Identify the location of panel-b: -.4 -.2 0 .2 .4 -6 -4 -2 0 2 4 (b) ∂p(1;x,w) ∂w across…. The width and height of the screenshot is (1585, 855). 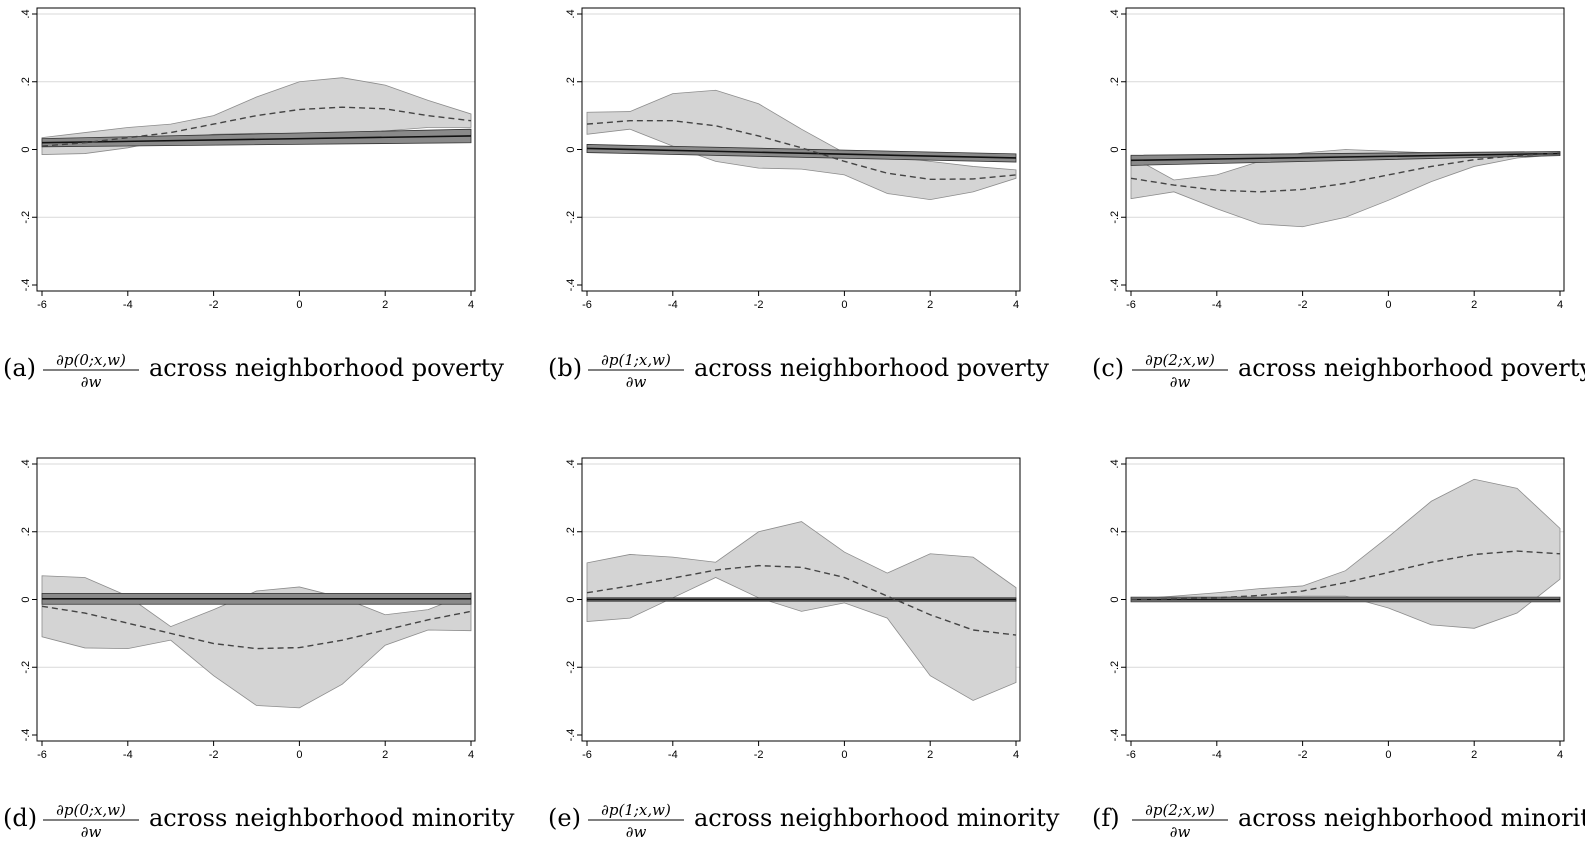
(798, 199).